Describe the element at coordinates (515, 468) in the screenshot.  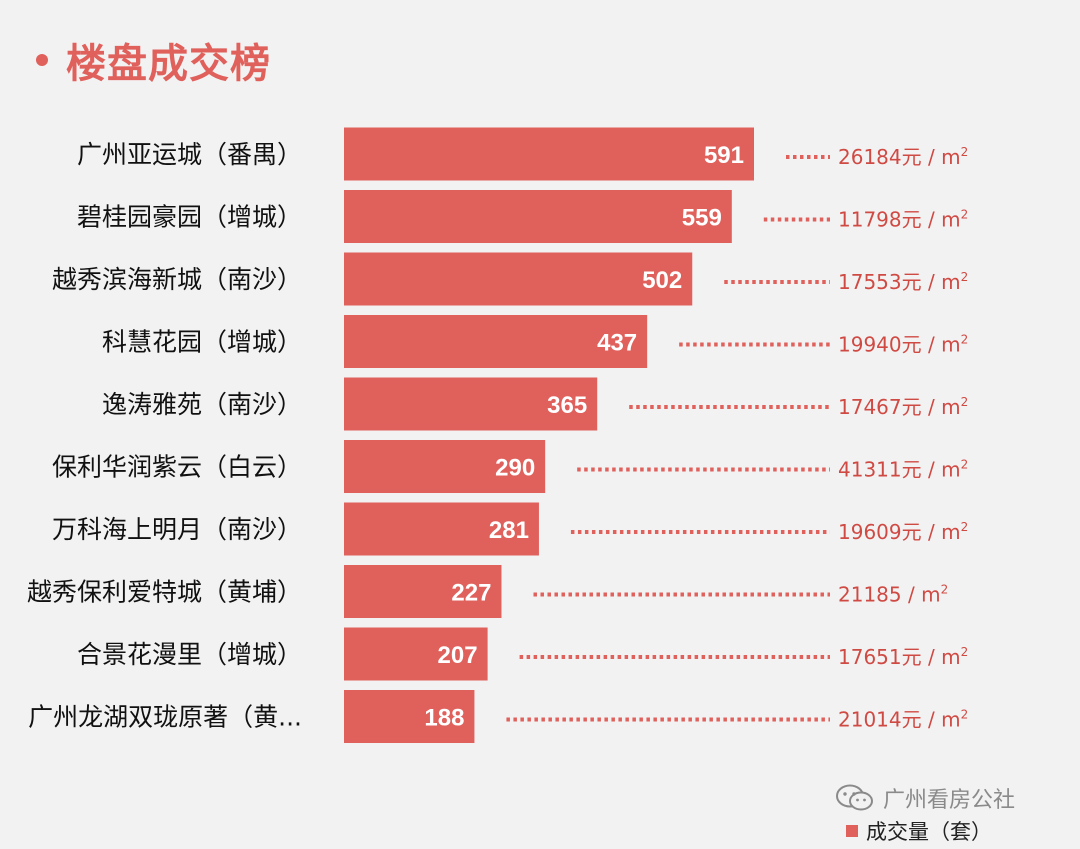
I see `value-label: 290` at that location.